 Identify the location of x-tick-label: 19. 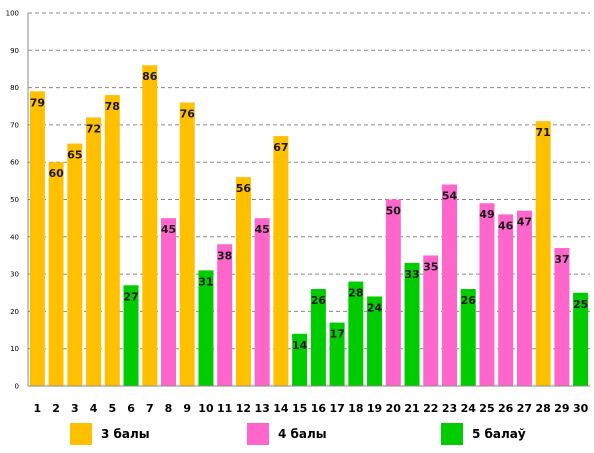
(374, 408).